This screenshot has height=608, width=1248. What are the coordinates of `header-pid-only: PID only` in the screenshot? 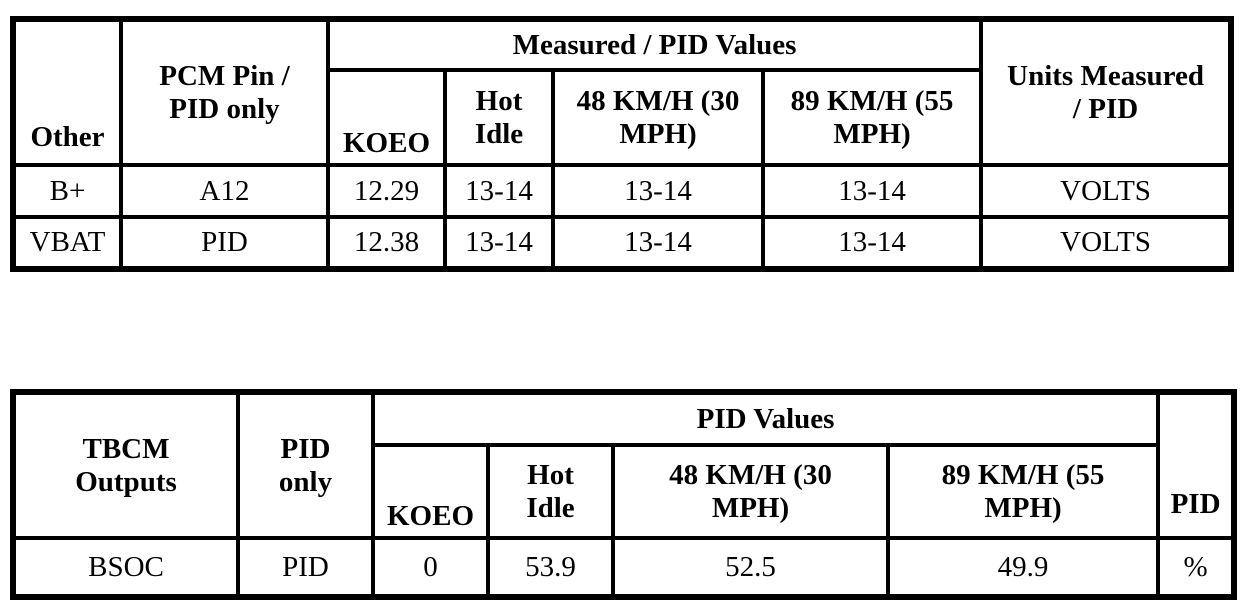 It's located at (305, 465).